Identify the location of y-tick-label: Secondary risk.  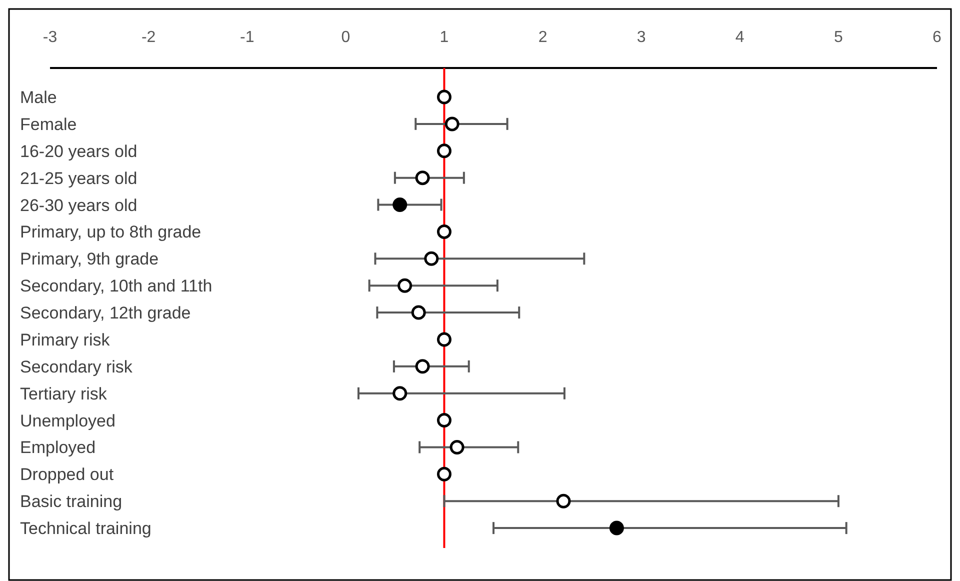
(76, 366).